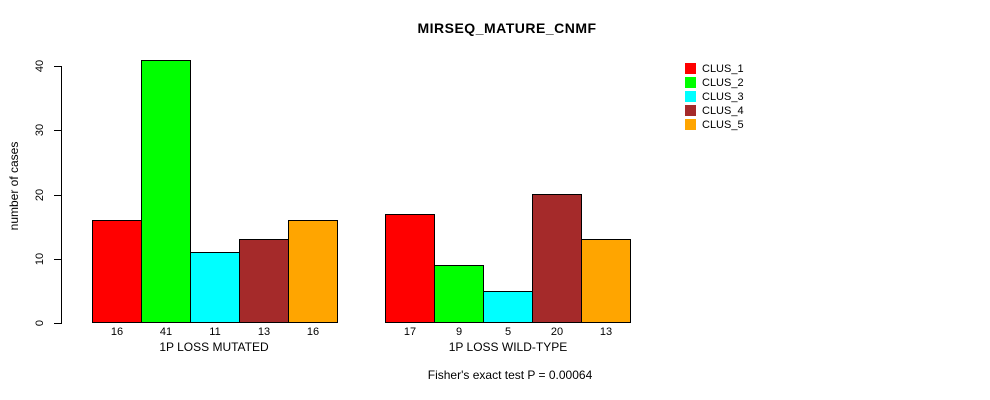 This screenshot has height=400, width=990. What do you see at coordinates (606, 281) in the screenshot?
I see `bar-clus_5-group2` at bounding box center [606, 281].